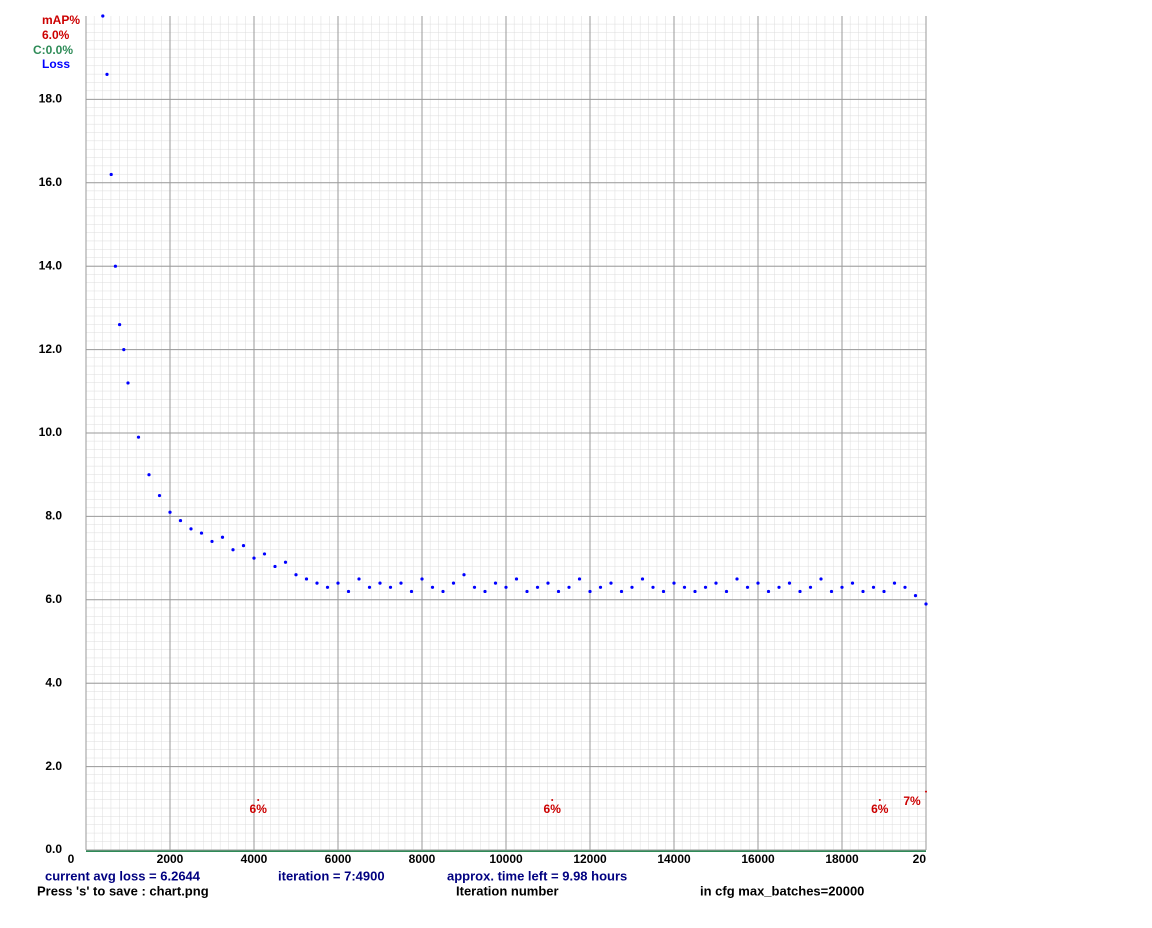 The image size is (1152, 928). What do you see at coordinates (123, 875) in the screenshot?
I see `avg-loss: current avg loss = 6.2644` at bounding box center [123, 875].